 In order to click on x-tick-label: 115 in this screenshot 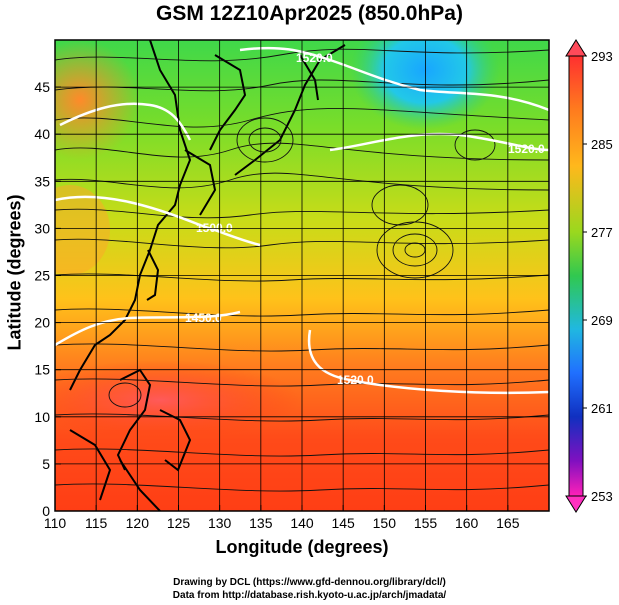, I will do `click(96, 523)`.